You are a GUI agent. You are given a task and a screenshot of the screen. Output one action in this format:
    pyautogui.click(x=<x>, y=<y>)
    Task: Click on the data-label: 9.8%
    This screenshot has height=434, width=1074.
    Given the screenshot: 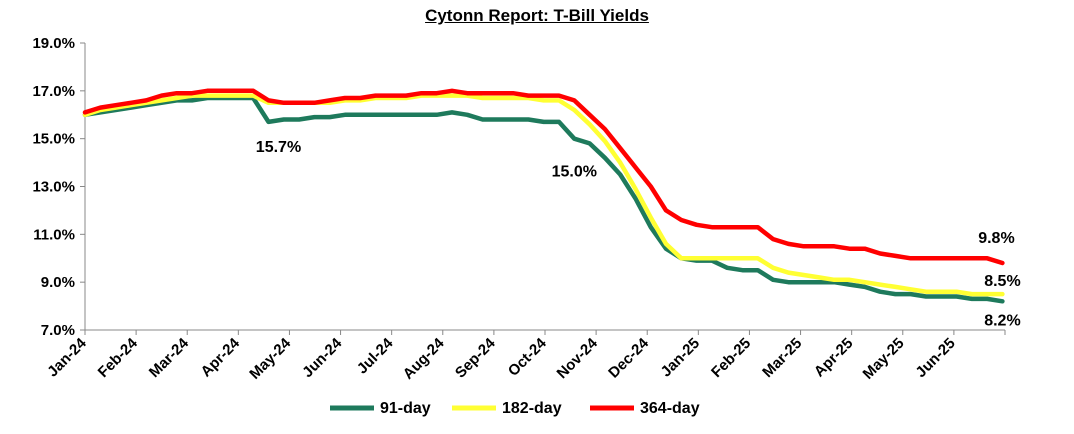 What is the action you would take?
    pyautogui.click(x=996, y=238)
    